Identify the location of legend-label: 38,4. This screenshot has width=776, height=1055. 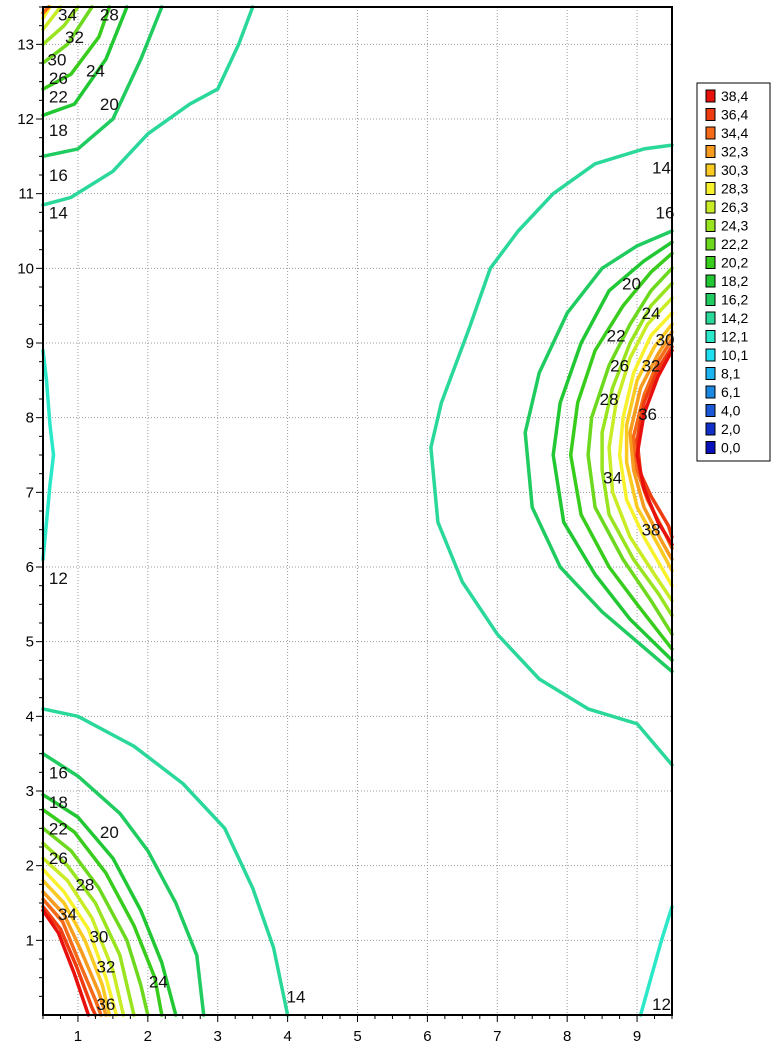
(734, 96).